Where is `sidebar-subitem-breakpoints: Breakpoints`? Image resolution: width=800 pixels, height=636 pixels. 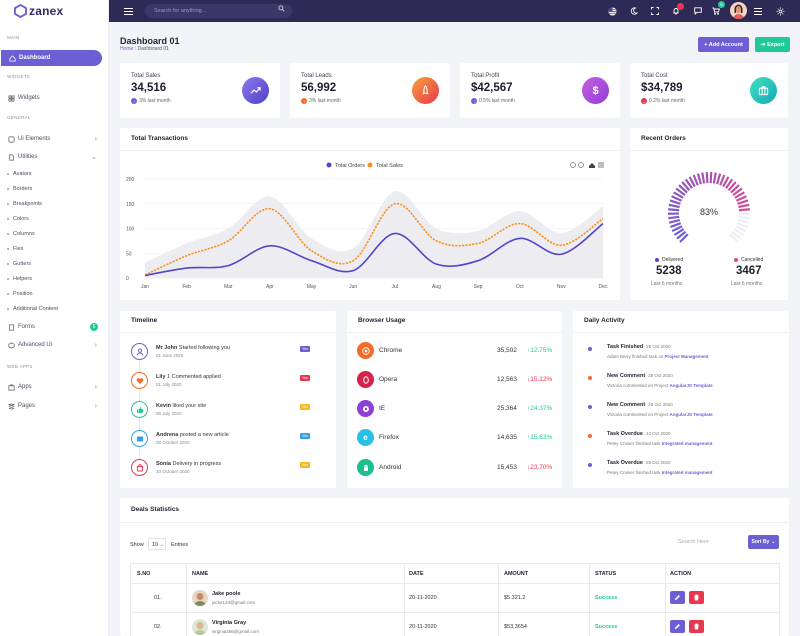
sidebar-subitem-breakpoints: Breakpoints is located at coordinates (24, 204).